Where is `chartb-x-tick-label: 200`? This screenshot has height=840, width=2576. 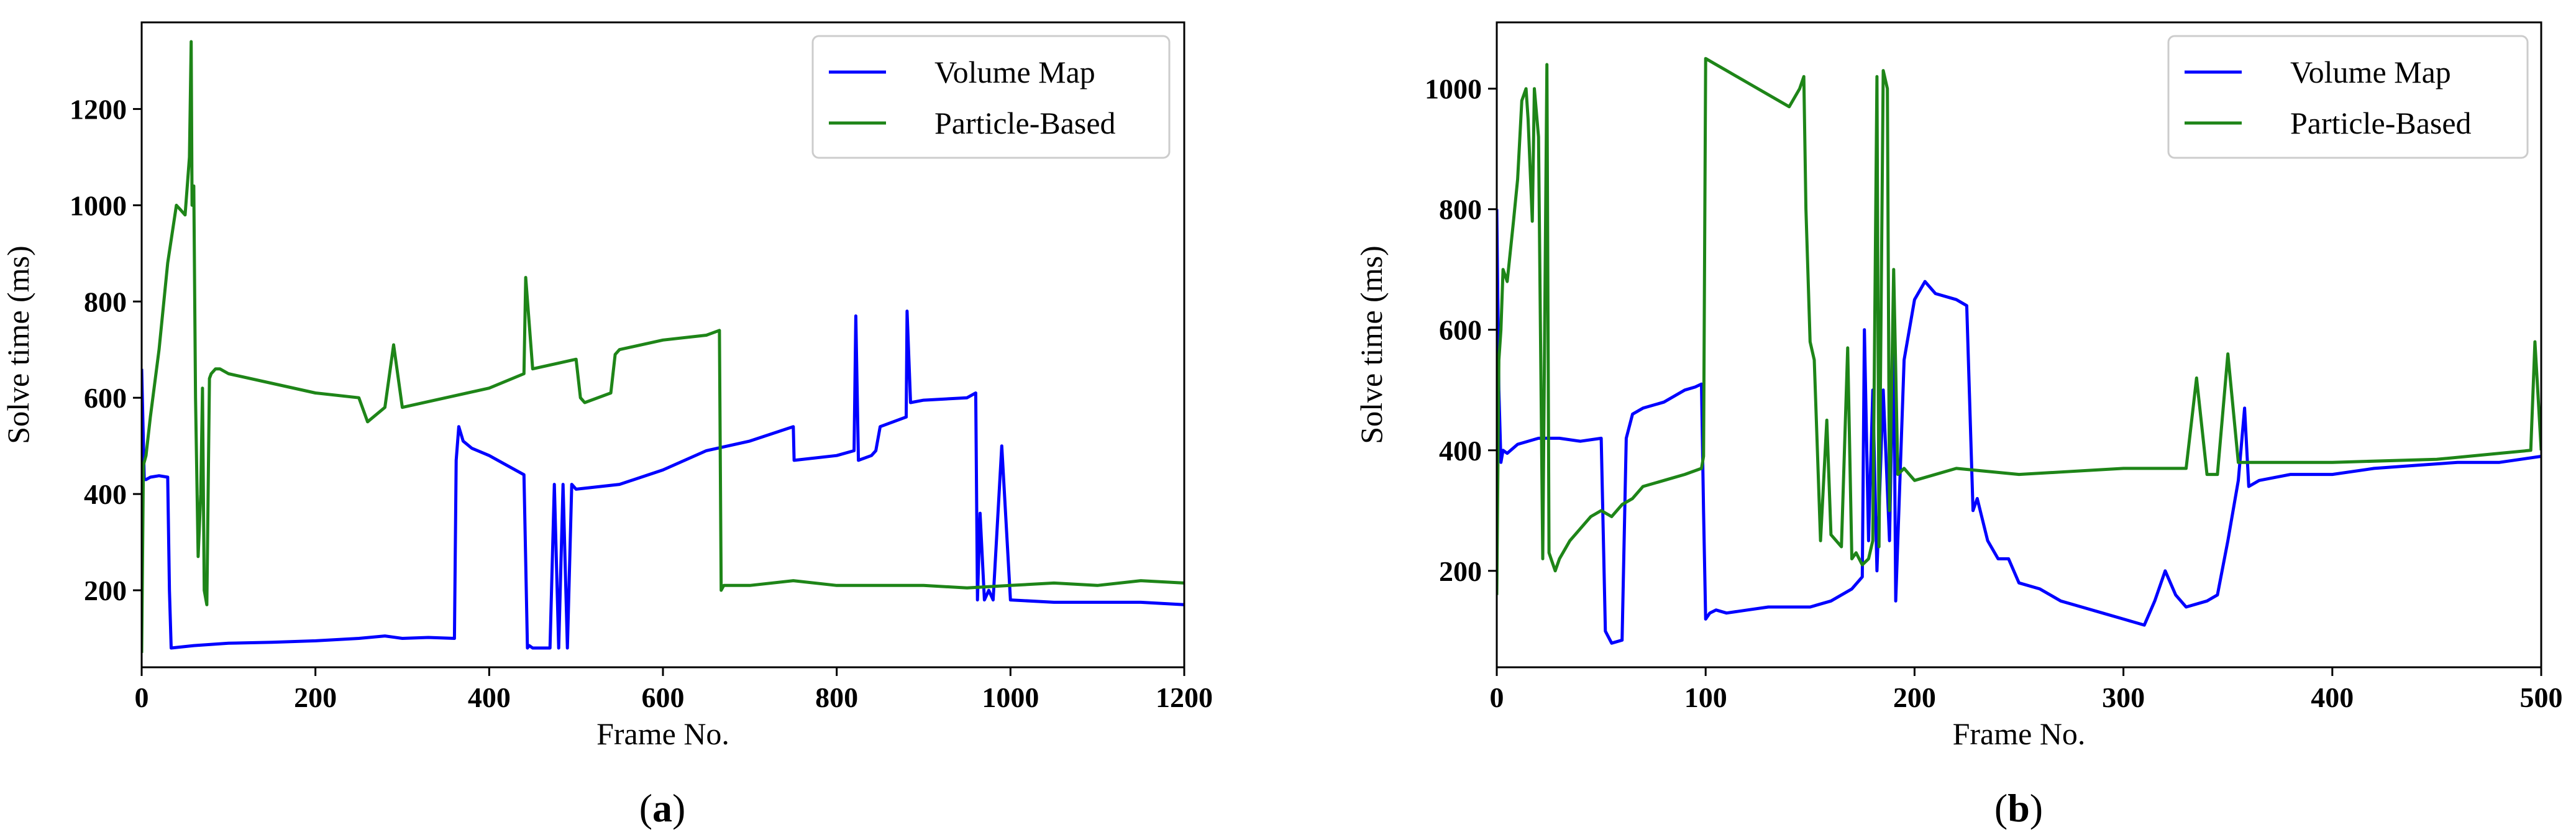 chartb-x-tick-label: 200 is located at coordinates (1914, 697).